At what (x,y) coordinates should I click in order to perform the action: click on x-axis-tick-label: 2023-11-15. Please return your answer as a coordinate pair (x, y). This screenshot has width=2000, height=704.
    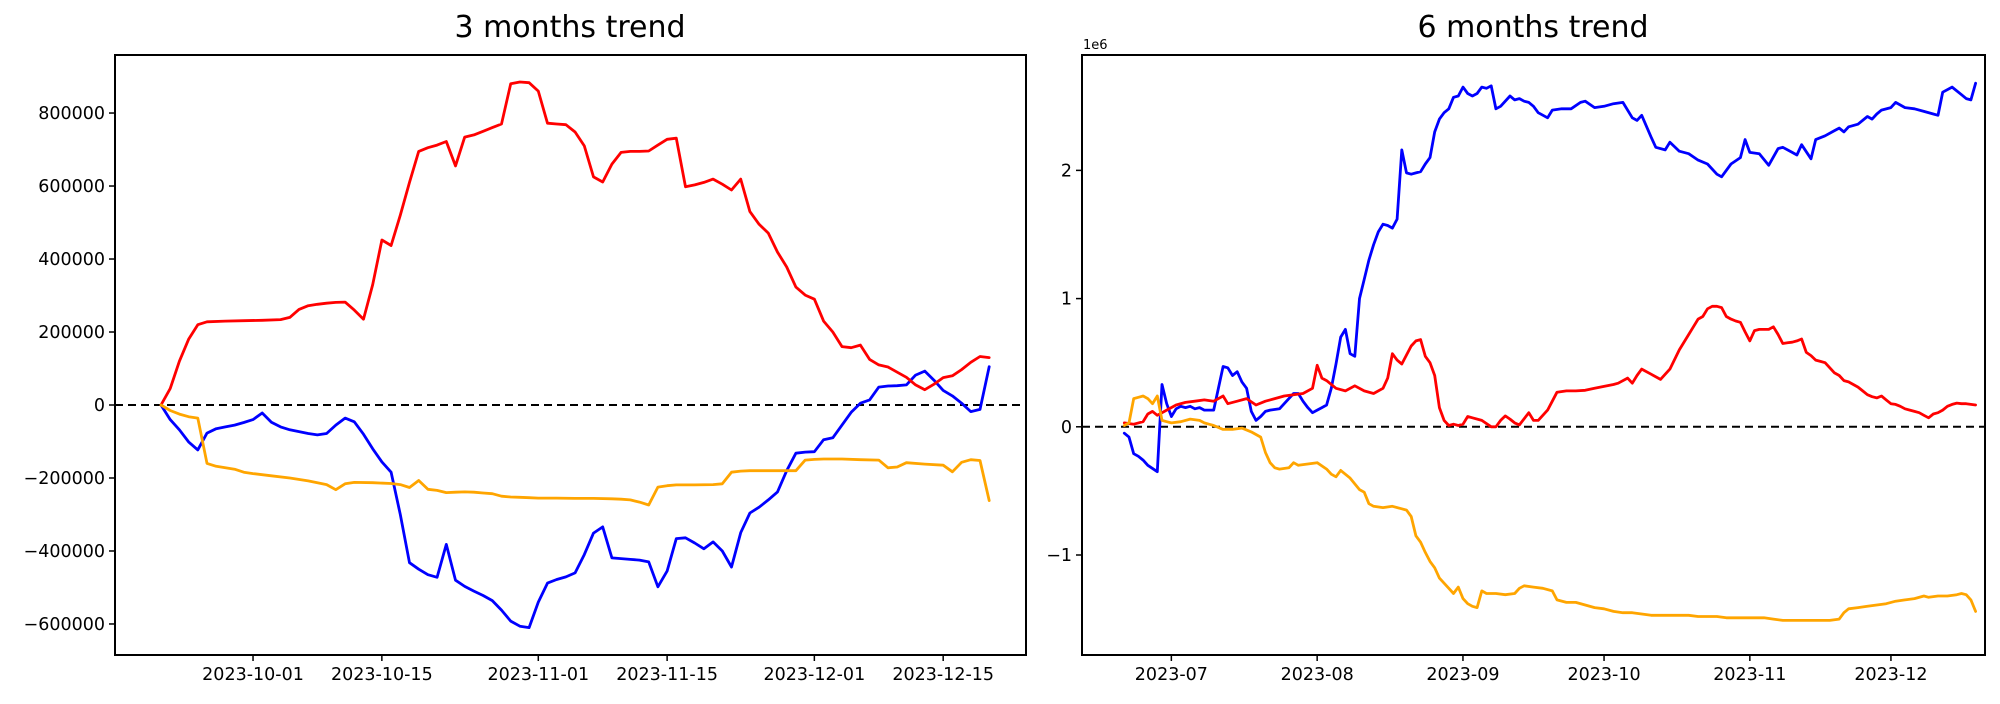
    Looking at the image, I should click on (667, 675).